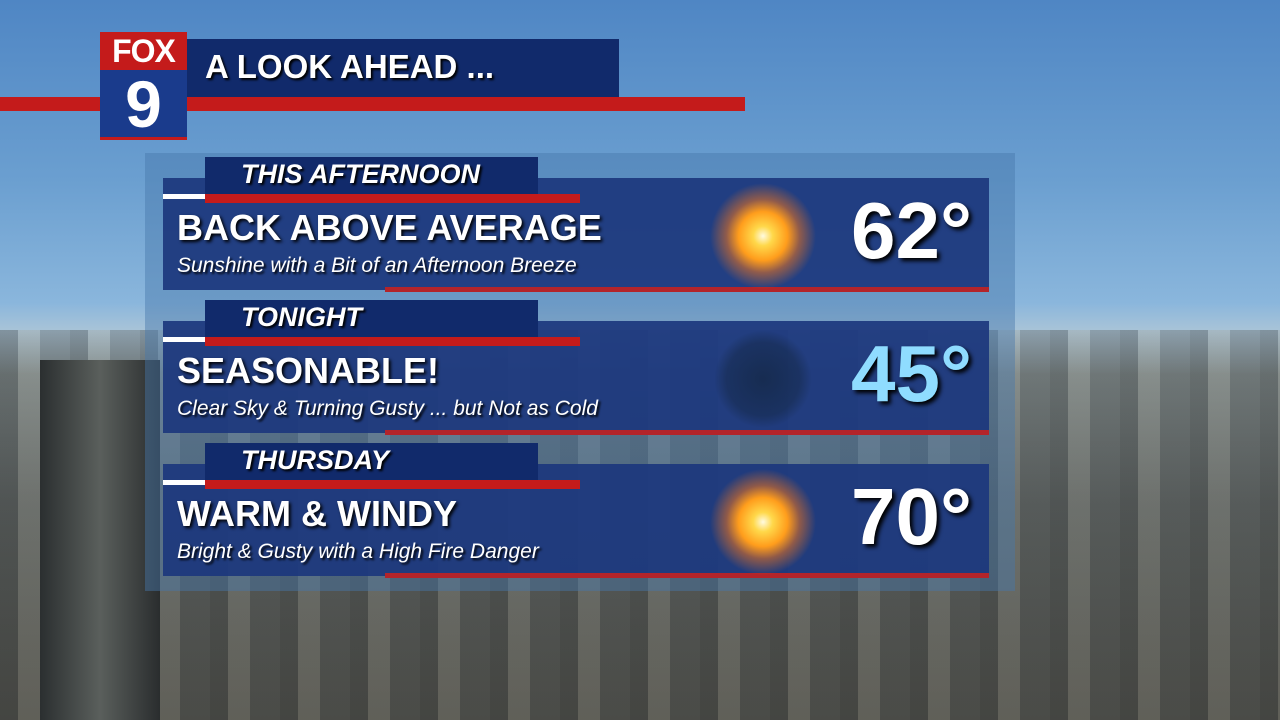 The image size is (1280, 720). I want to click on logo-network: FOX, so click(143, 51).